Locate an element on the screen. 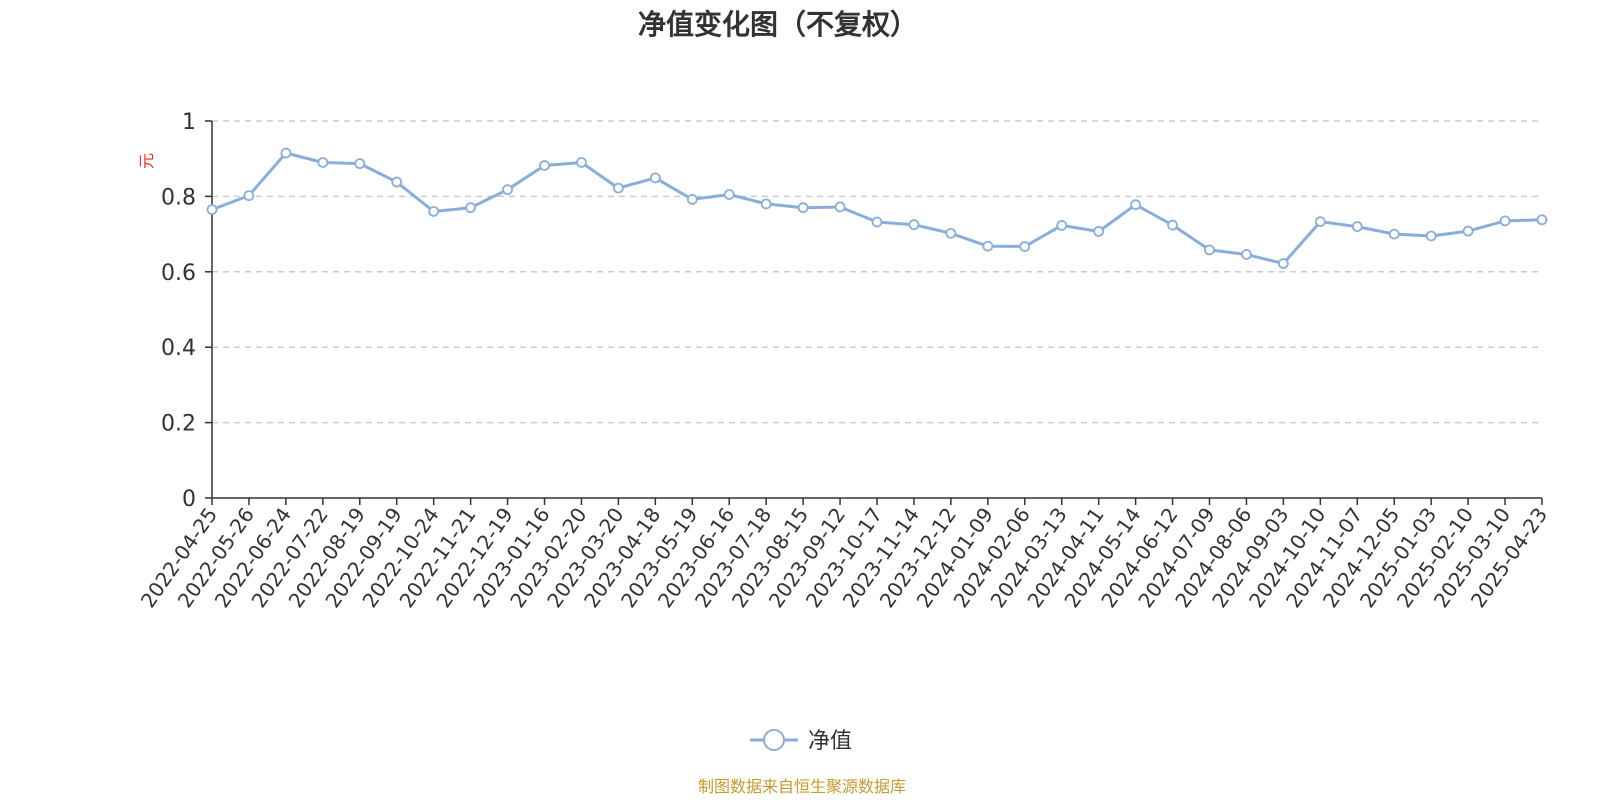 The width and height of the screenshot is (1600, 800). chart-title: 净值变化图（不复权） is located at coordinates (778, 24).